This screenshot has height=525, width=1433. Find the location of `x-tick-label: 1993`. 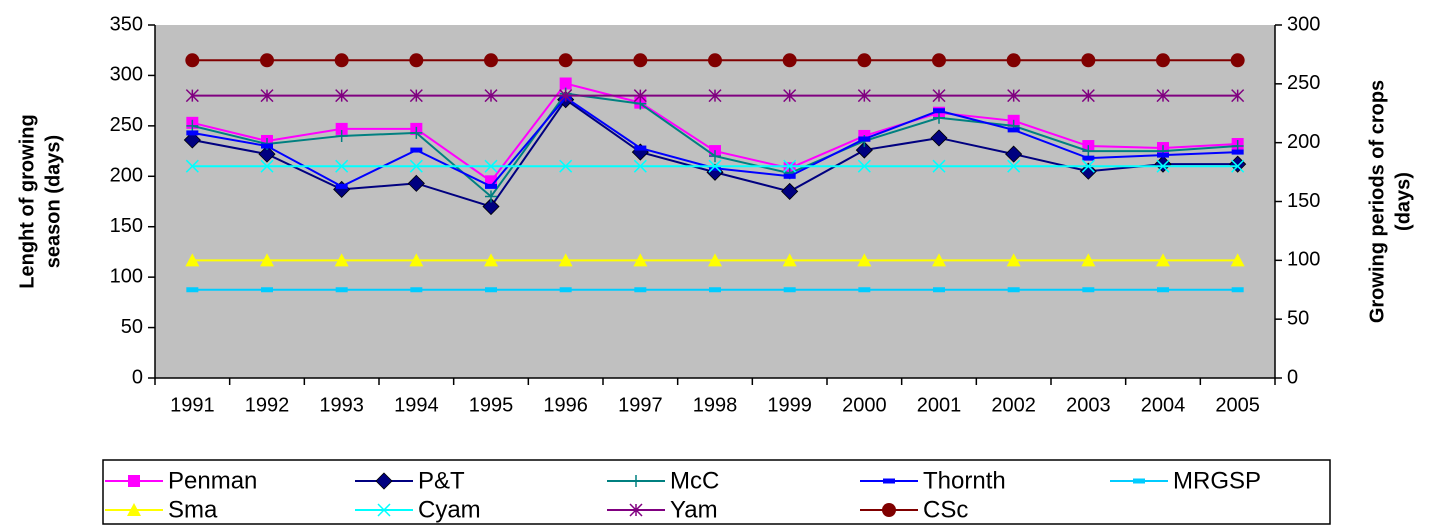

x-tick-label: 1993 is located at coordinates (341, 405).